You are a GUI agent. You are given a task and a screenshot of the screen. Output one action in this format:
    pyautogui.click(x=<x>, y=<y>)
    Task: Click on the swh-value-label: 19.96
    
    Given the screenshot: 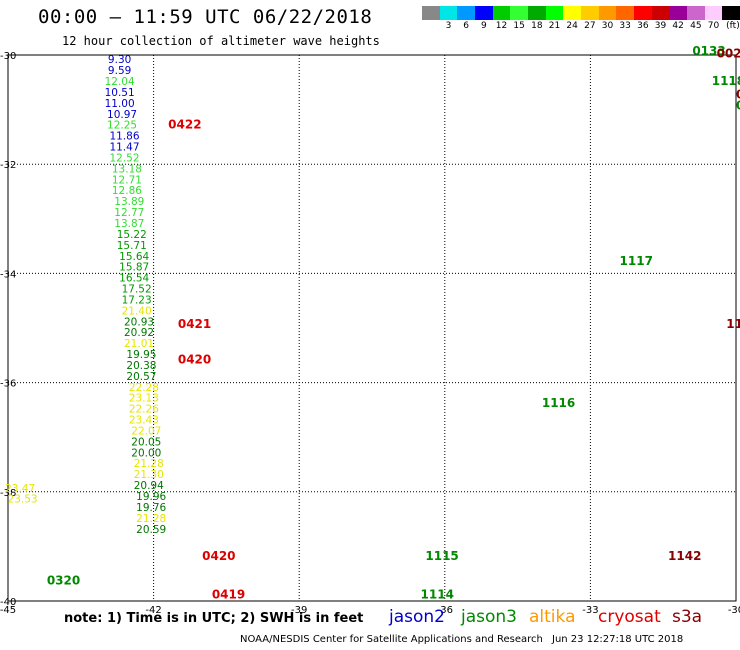 What is the action you would take?
    pyautogui.click(x=151, y=497)
    